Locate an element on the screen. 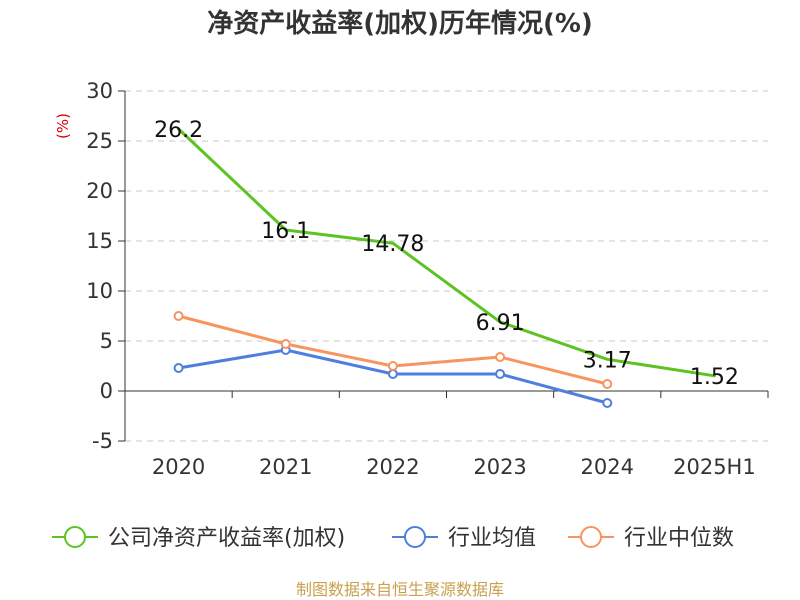 This screenshot has height=600, width=800. data-label: 6.91 is located at coordinates (500, 323).